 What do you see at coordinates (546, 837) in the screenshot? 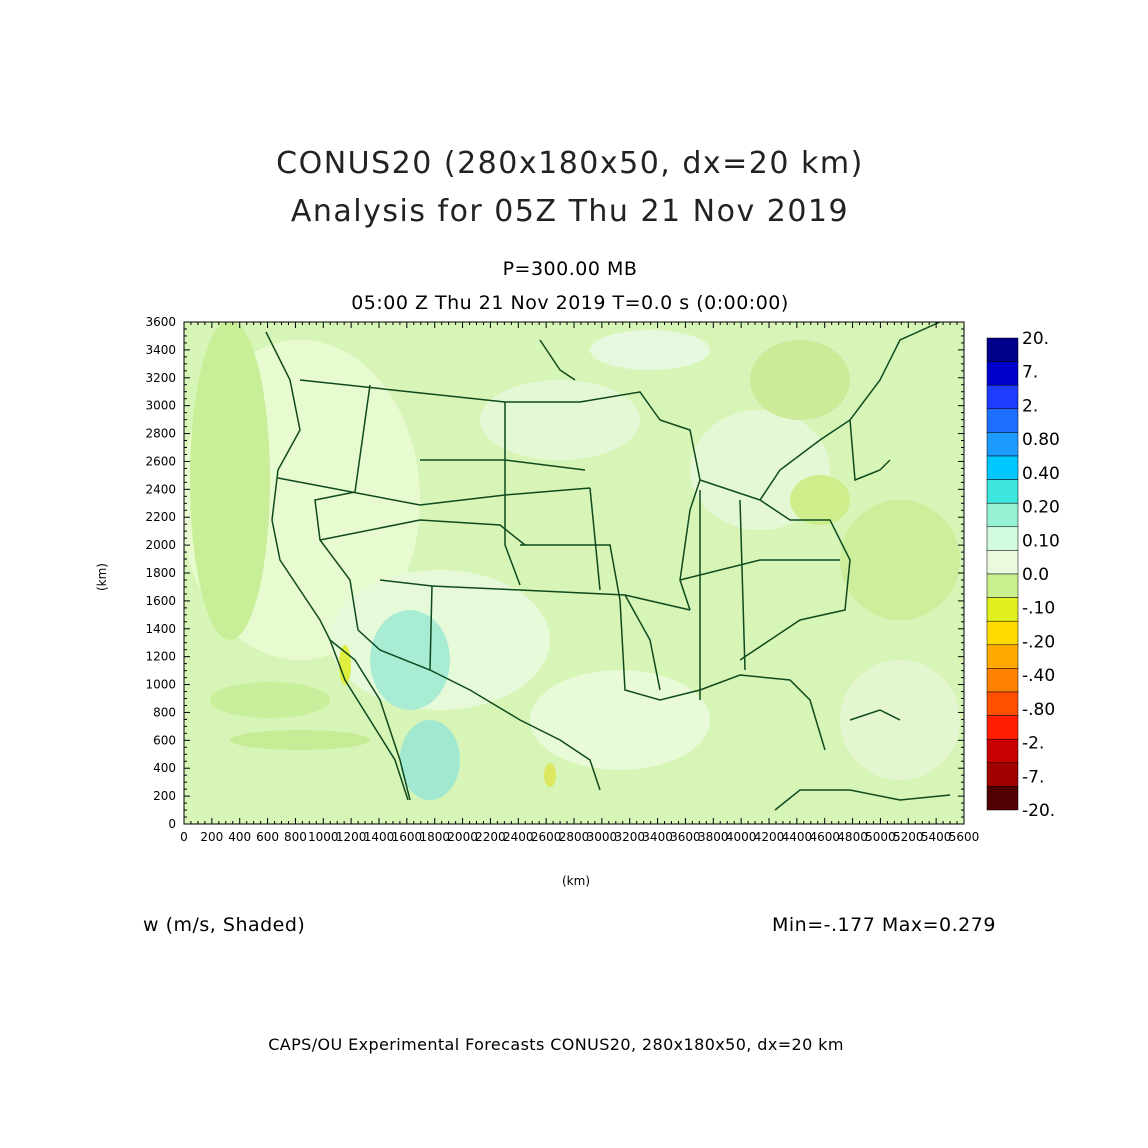
I see `x-tick-label: 2600` at bounding box center [546, 837].